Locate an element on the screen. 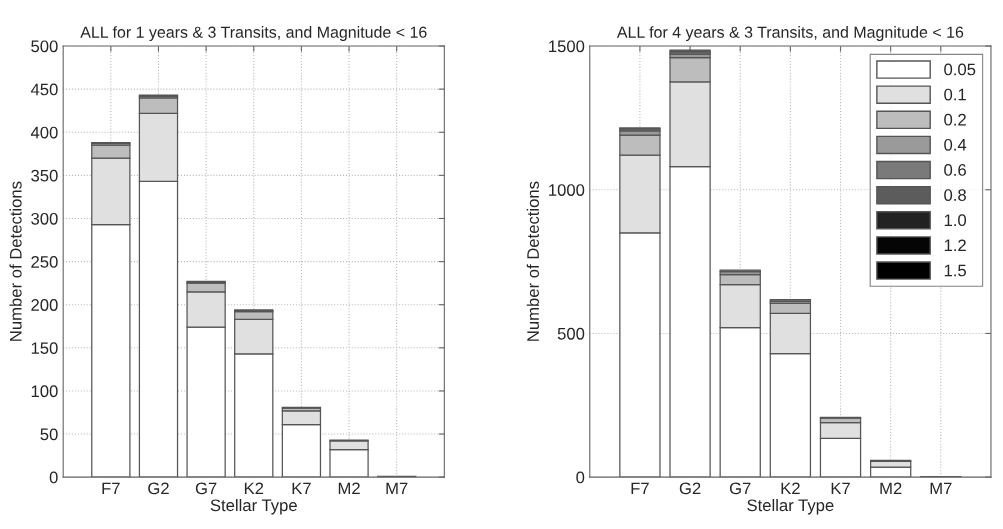  y-tick-label: 250 is located at coordinates (44, 261).